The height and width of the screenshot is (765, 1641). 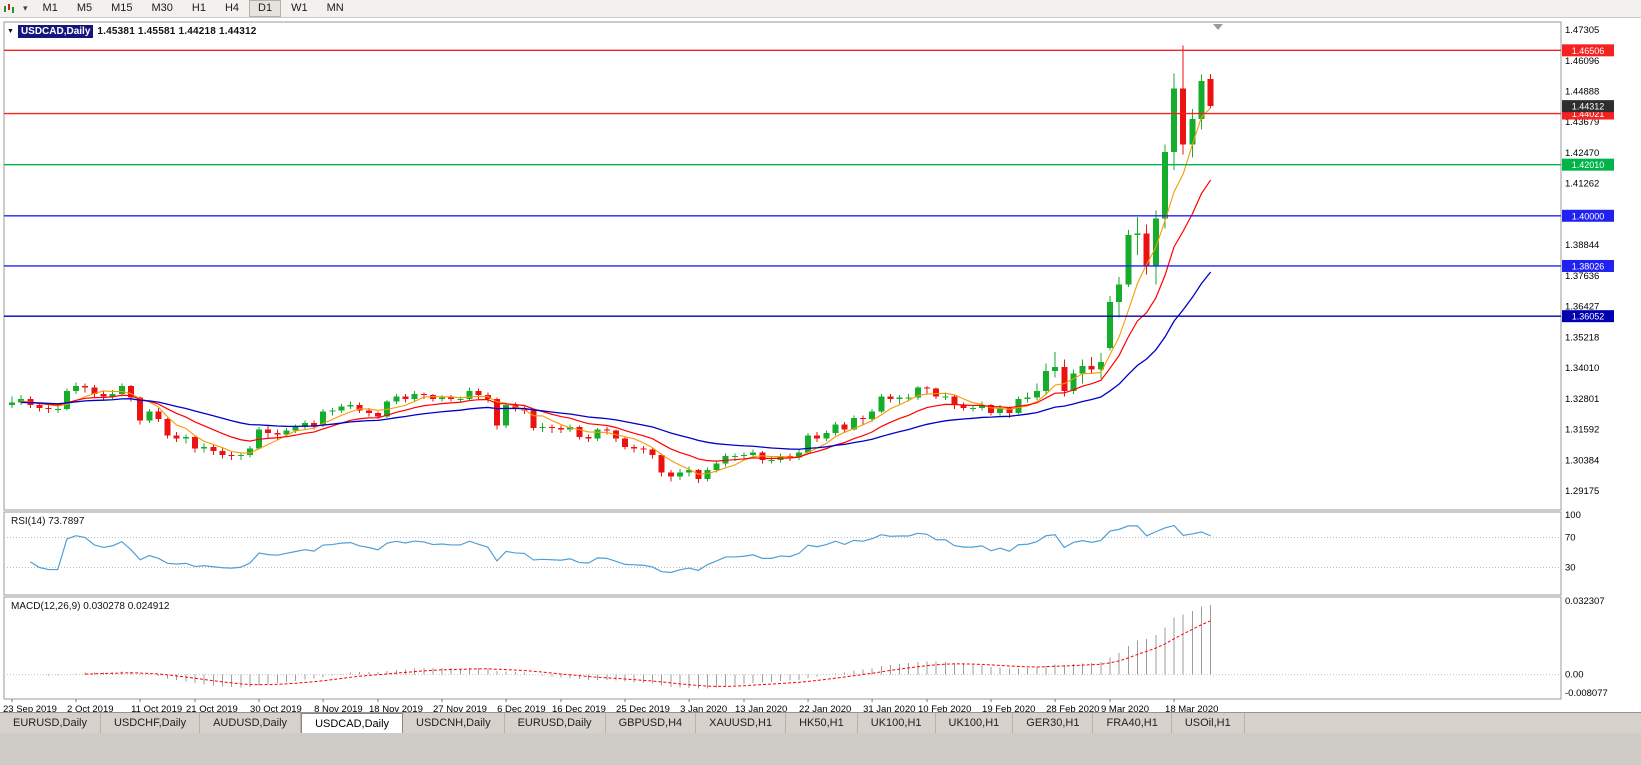 I want to click on macd-signal-line, so click(x=648, y=653).